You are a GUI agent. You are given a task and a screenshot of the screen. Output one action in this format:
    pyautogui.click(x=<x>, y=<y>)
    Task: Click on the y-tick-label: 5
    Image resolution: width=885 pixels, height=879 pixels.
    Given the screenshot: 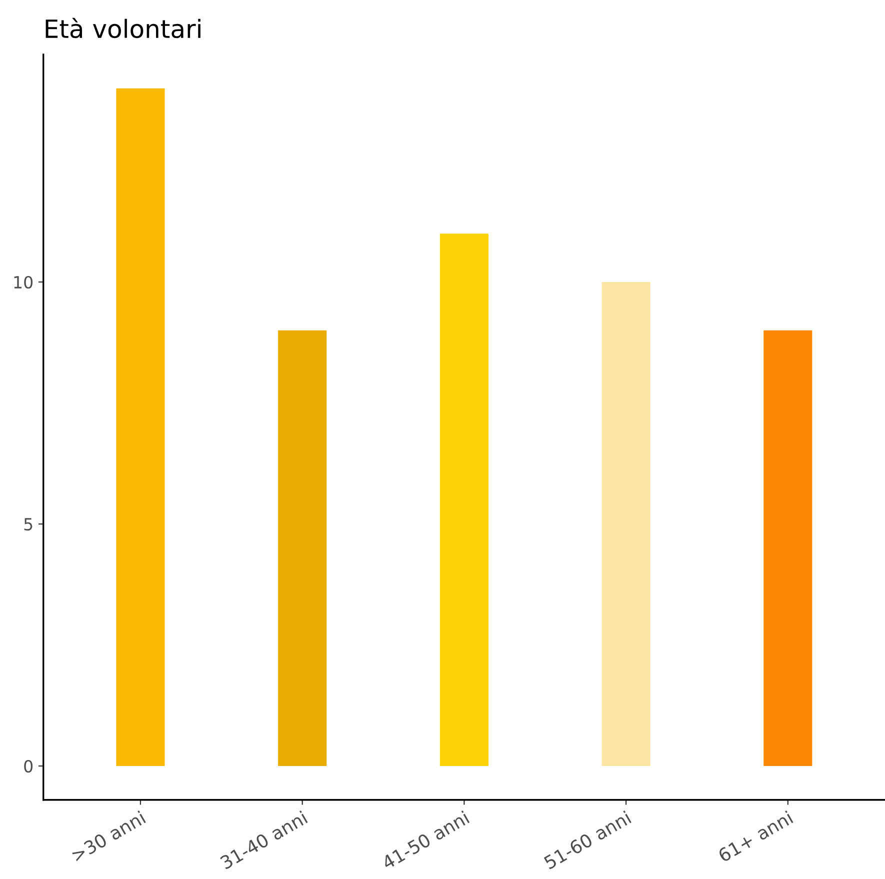 What is the action you would take?
    pyautogui.click(x=28, y=524)
    